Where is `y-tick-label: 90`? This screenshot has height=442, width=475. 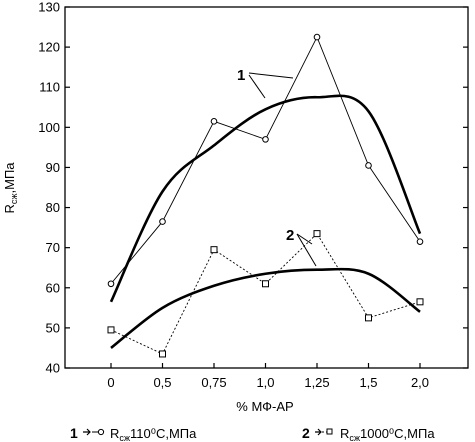 y-tick-label: 90 is located at coordinates (53, 167).